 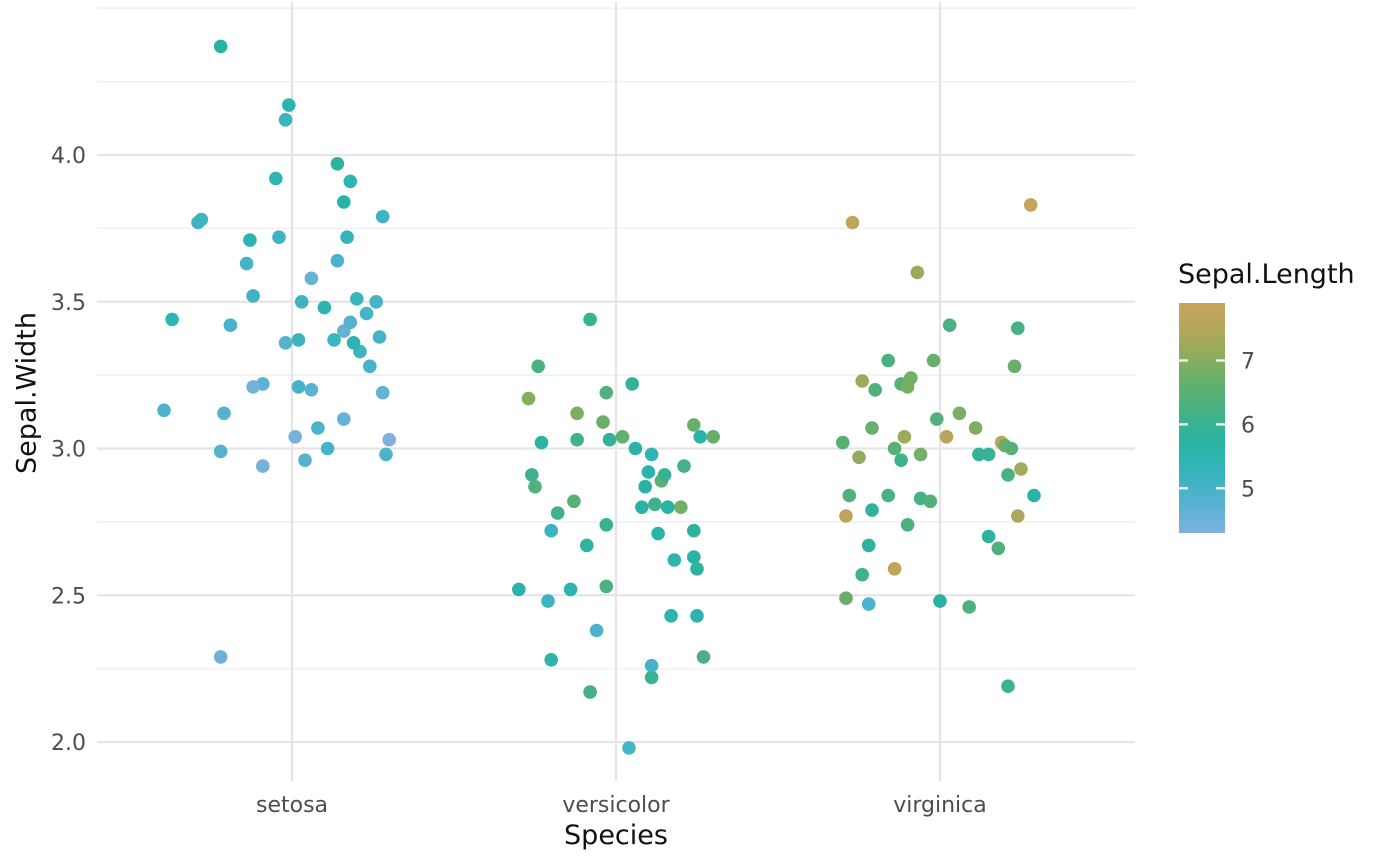 What do you see at coordinates (940, 805) in the screenshot?
I see `x-tick-label: virginica` at bounding box center [940, 805].